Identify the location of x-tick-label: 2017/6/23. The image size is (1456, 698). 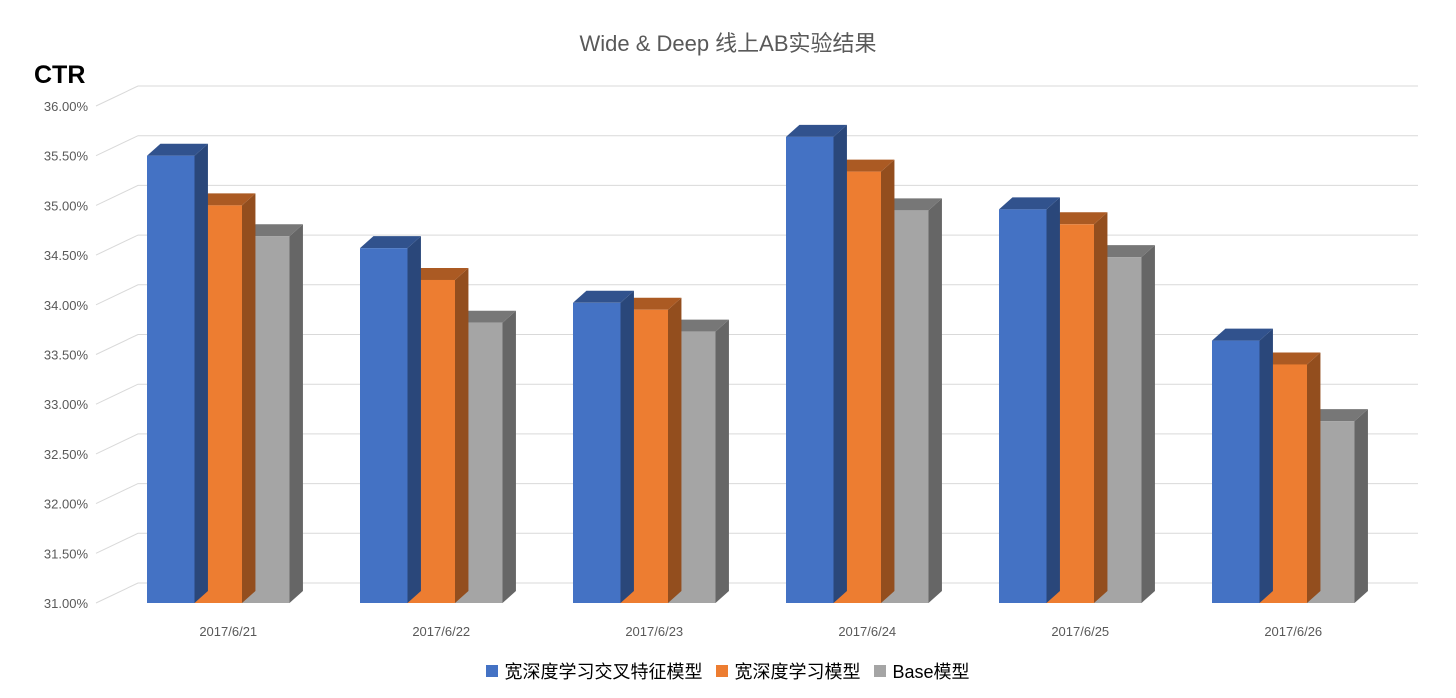
(654, 631).